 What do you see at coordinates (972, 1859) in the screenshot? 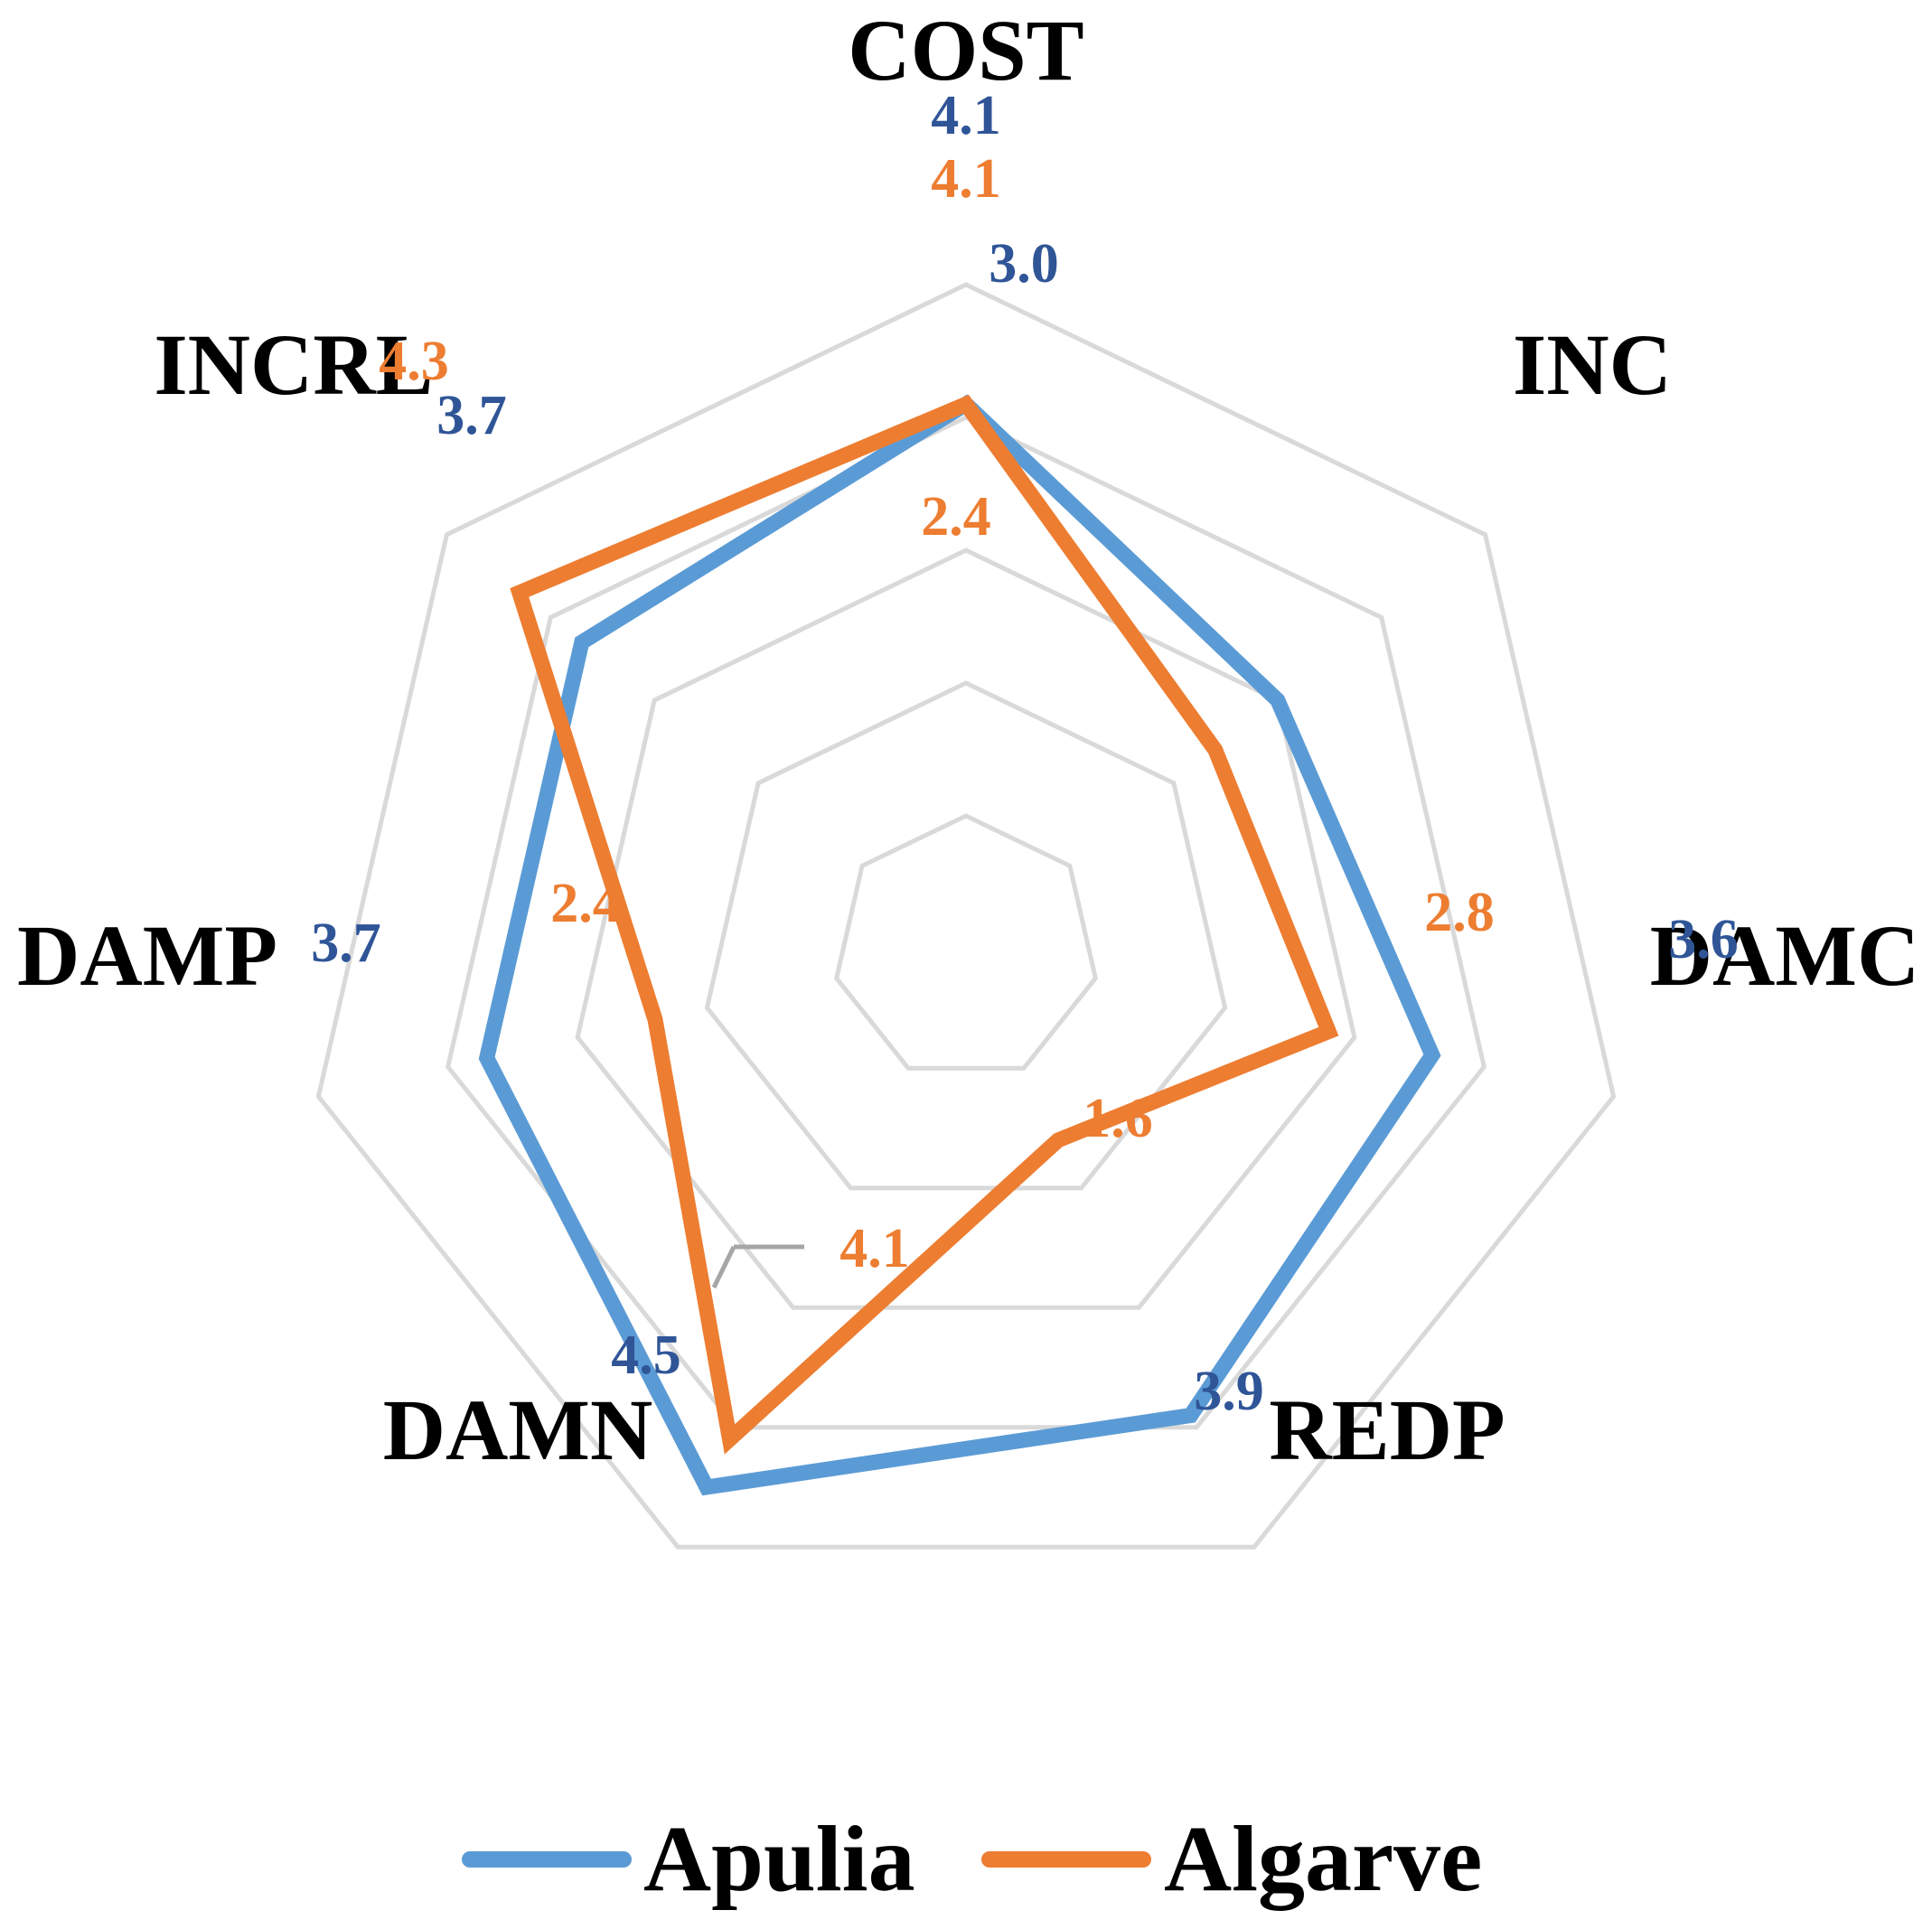
I see `legend: Apulia Algarve` at bounding box center [972, 1859].